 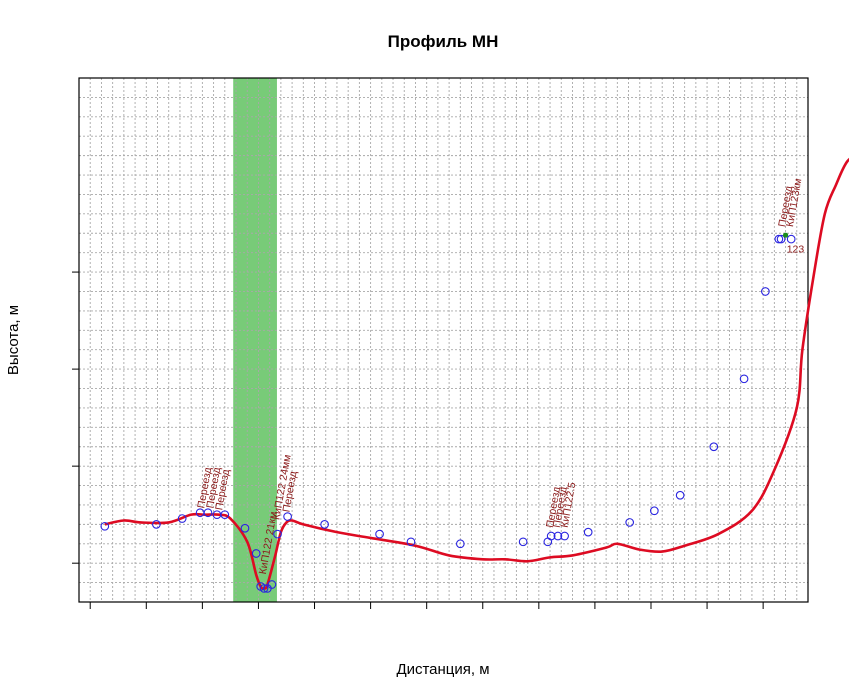 I want to click on chart-title: Профиль МН, so click(x=443, y=41).